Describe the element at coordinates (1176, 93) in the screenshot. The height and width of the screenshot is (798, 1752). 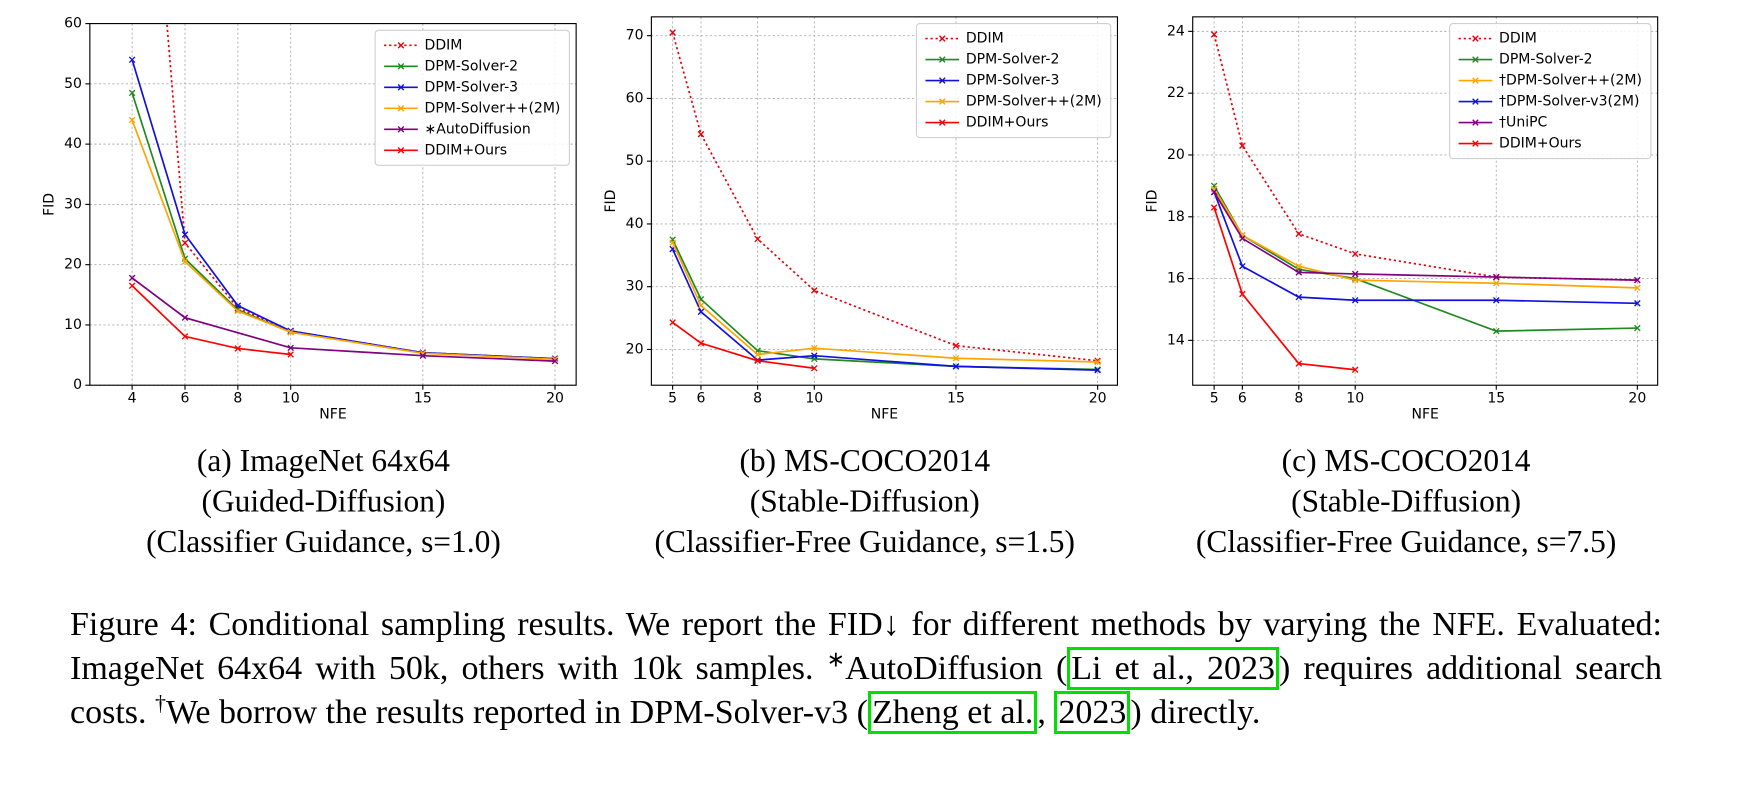
I see `y-tick-label: 22` at that location.